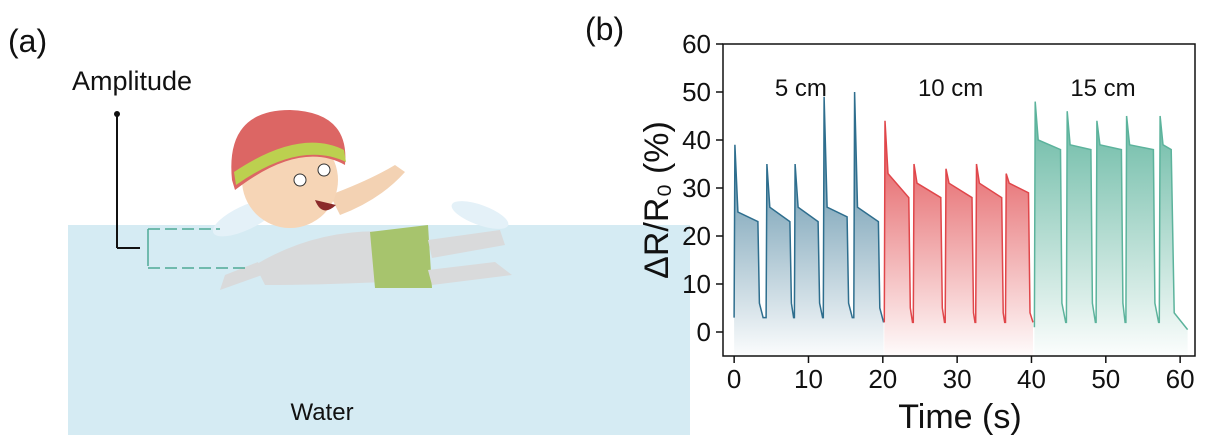  Describe the element at coordinates (480, 215) in the screenshot. I see `splash` at that location.